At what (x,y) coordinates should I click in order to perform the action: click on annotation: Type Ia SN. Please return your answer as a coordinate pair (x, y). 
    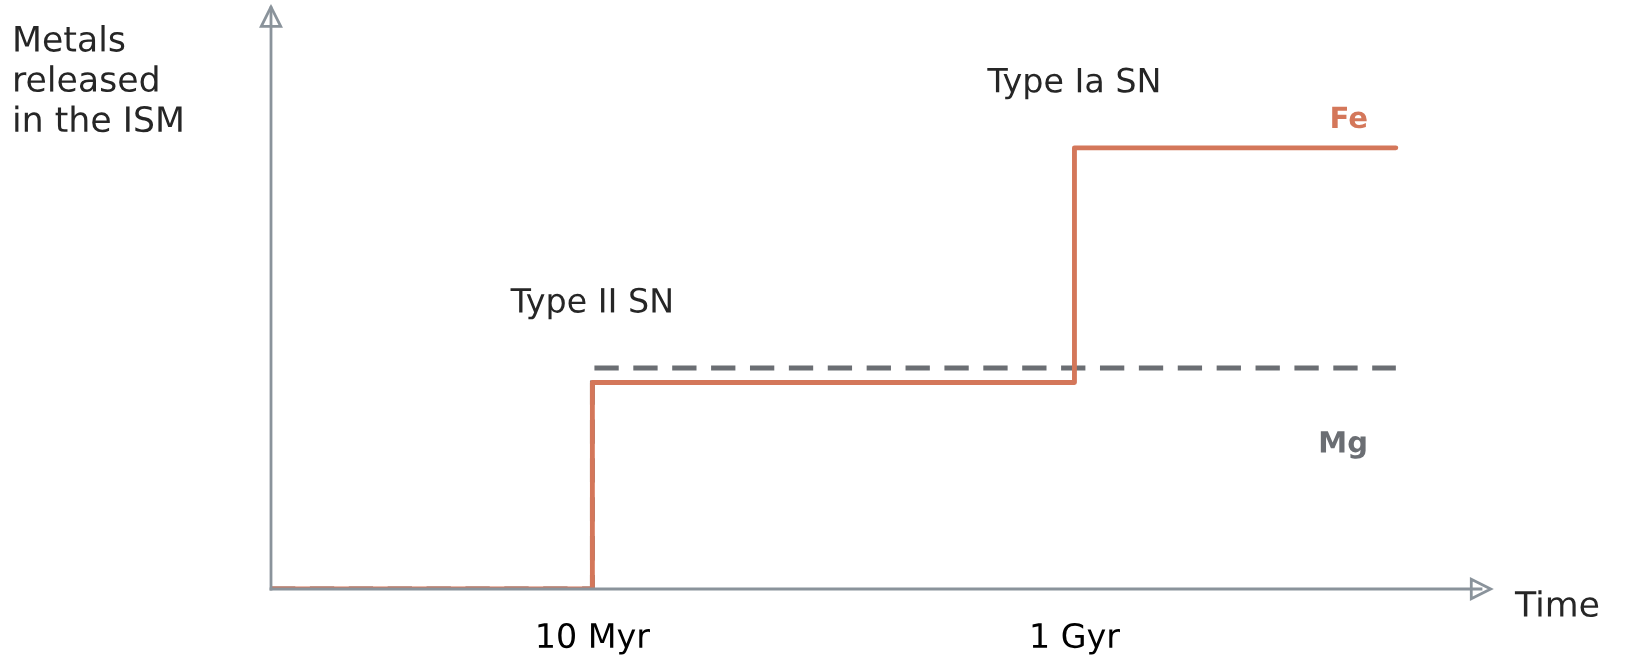
    Looking at the image, I should click on (1073, 83).